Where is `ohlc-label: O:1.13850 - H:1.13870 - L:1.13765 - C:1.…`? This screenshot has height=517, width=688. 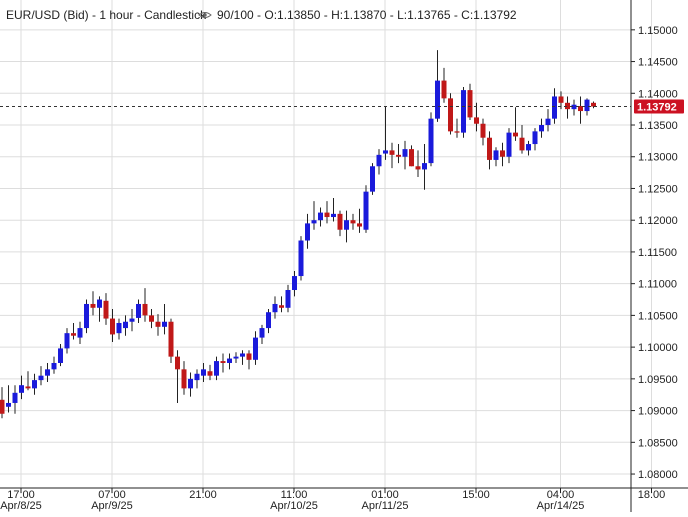 ohlc-label: O:1.13850 - H:1.13870 - L:1.13765 - C:1.… is located at coordinates (390, 15).